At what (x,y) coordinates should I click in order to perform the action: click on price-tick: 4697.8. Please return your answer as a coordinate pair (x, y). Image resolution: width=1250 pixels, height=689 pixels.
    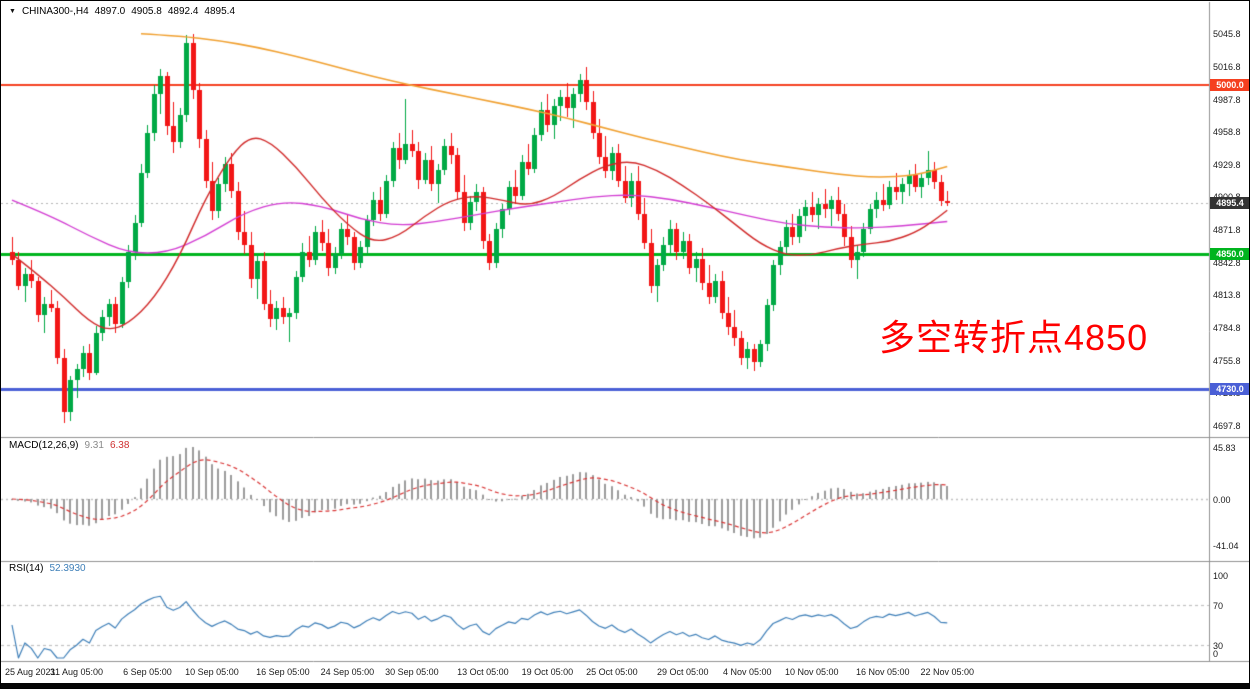
    Looking at the image, I should click on (1227, 425).